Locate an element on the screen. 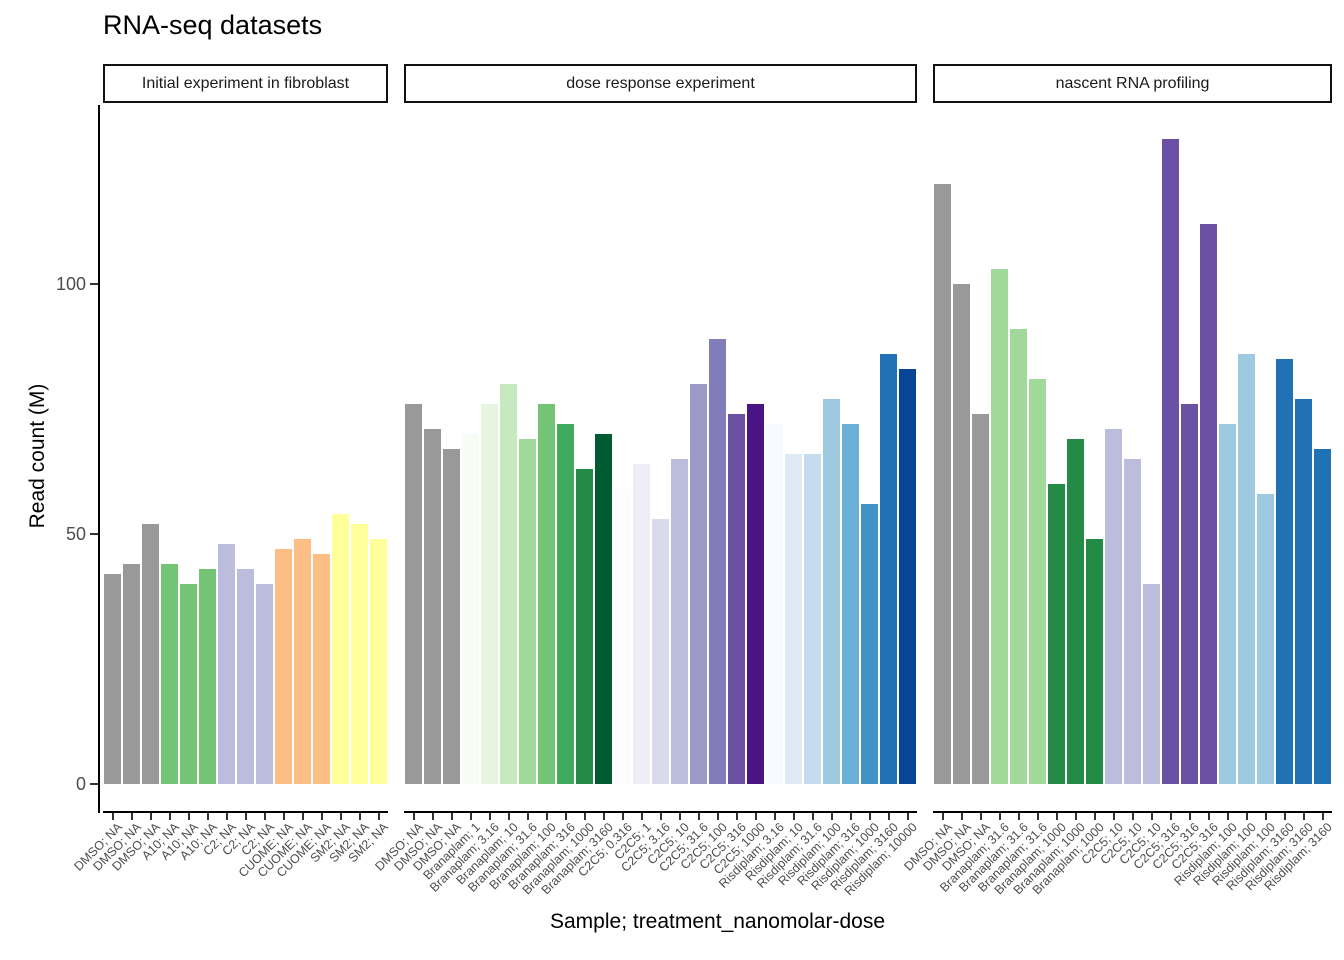  facet-strip: Initial experiment in fibroblast is located at coordinates (245, 83).